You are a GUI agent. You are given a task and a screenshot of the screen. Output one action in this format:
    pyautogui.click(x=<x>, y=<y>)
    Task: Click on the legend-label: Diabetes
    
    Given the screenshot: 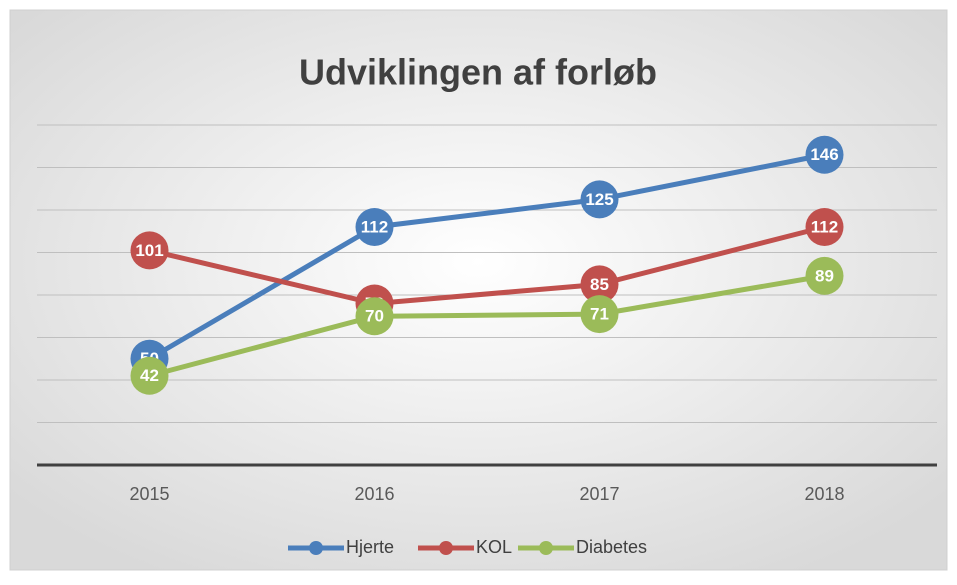 What is the action you would take?
    pyautogui.click(x=611, y=547)
    